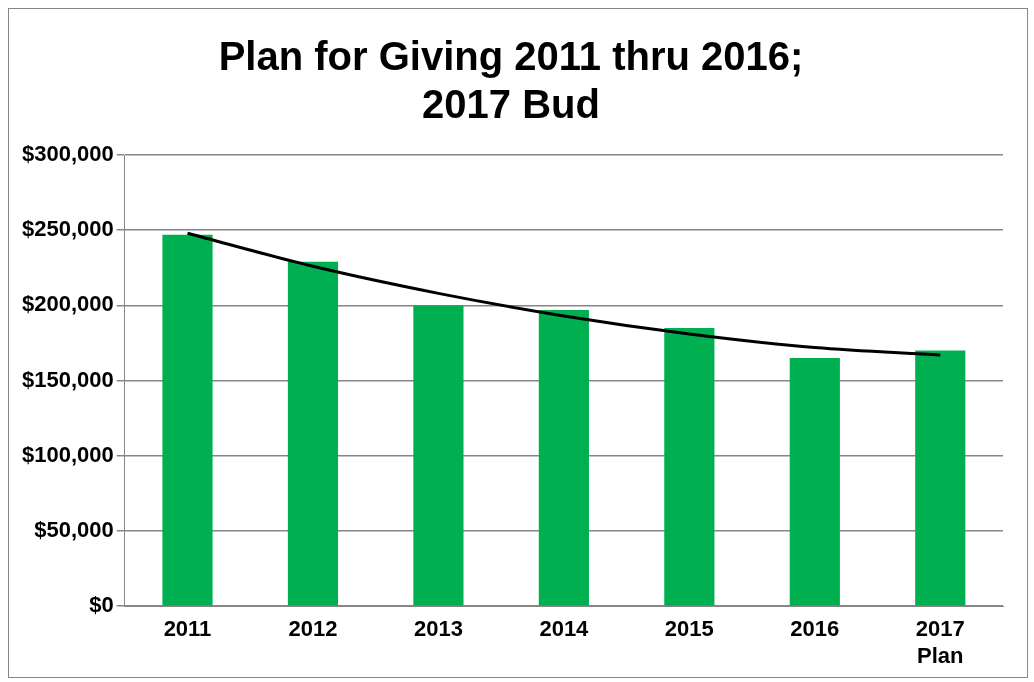  What do you see at coordinates (67, 379) in the screenshot?
I see `y-tick-label: $150,000` at bounding box center [67, 379].